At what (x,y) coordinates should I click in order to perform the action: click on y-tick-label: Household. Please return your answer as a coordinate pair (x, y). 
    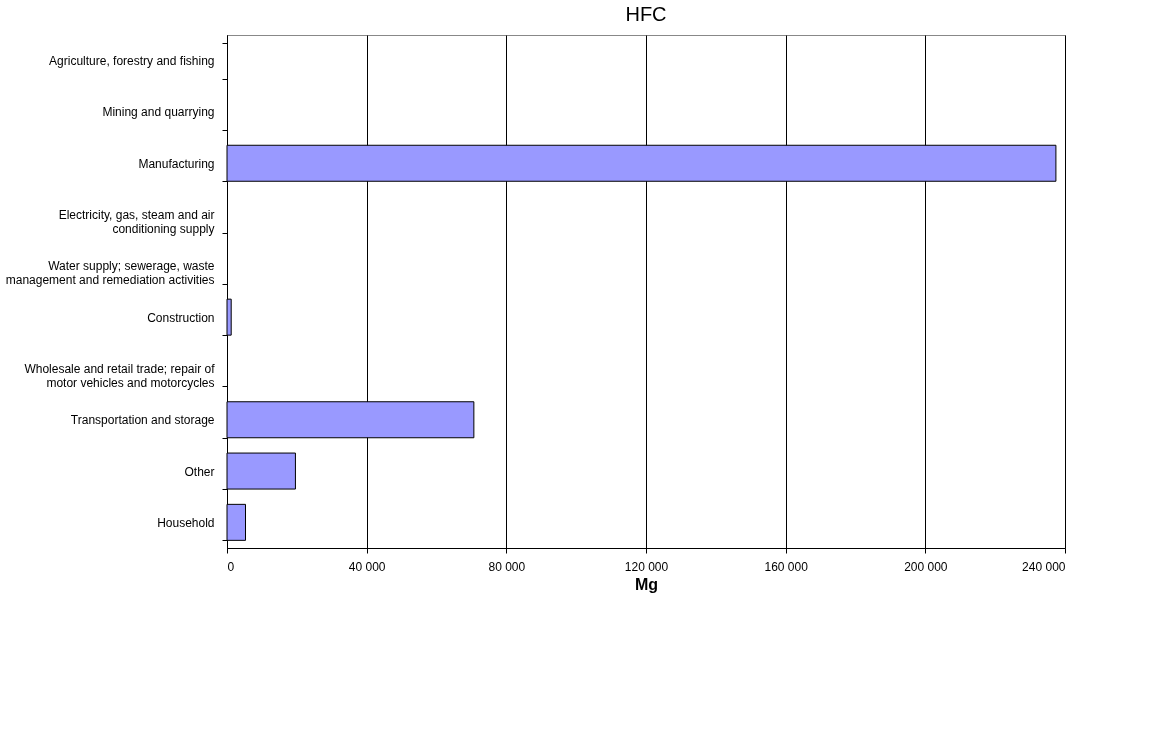
    Looking at the image, I should click on (186, 522).